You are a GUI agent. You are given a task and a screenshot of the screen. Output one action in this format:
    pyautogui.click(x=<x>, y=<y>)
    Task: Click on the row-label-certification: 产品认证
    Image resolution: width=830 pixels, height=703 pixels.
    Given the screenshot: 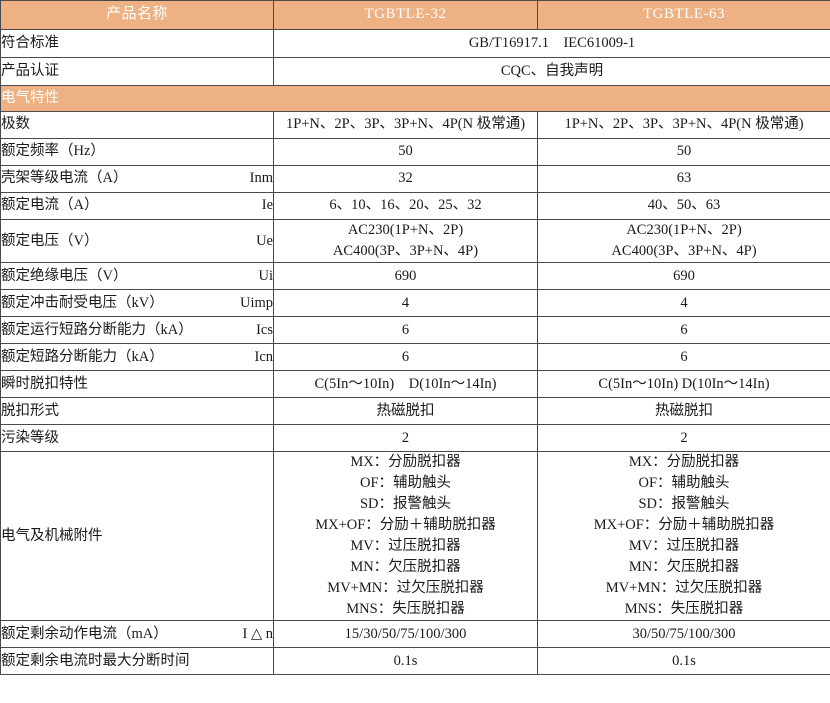 What is the action you would take?
    pyautogui.click(x=137, y=71)
    